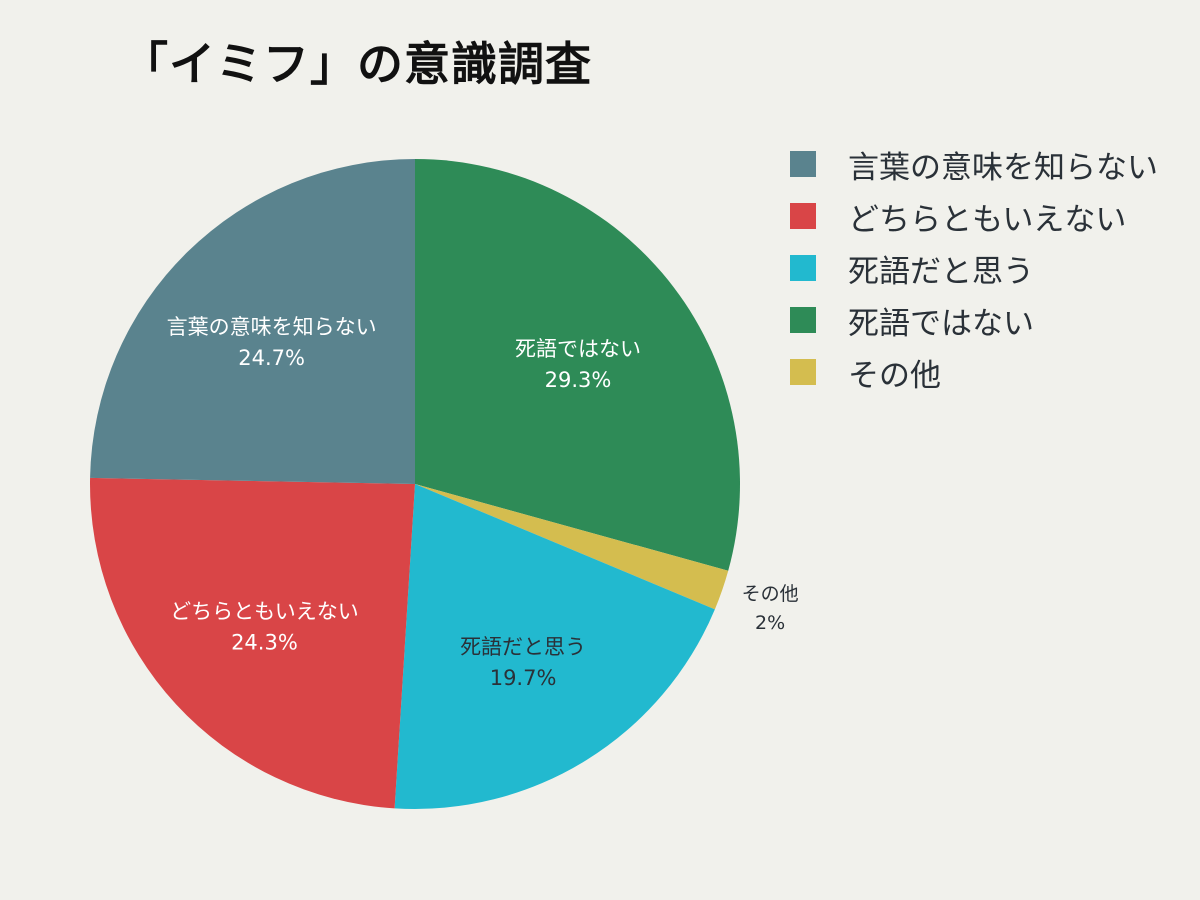  Describe the element at coordinates (272, 327) in the screenshot. I see `slice-label-5: 言葉の意味を知らない` at that location.